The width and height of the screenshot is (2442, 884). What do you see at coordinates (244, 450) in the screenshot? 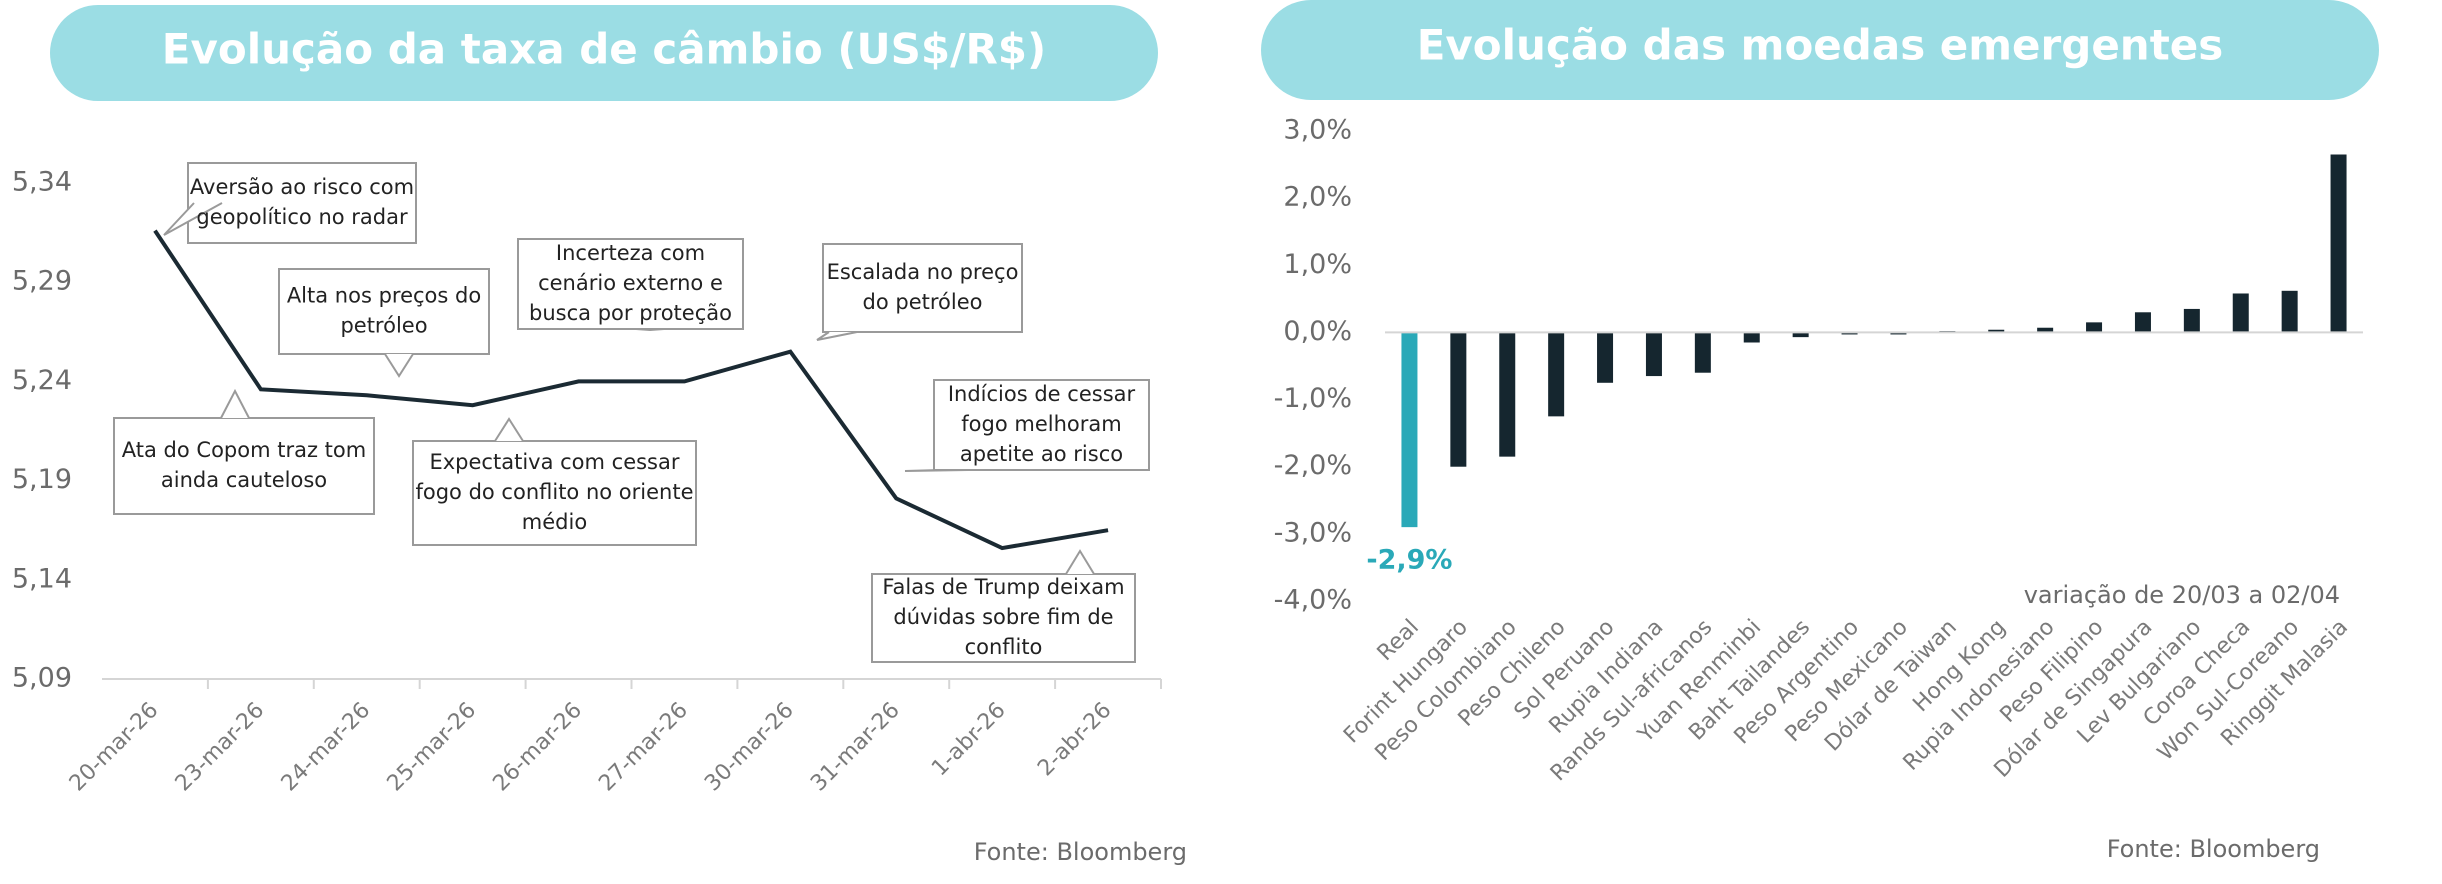
I see `annotation-text: Ata do Copom traz tom` at bounding box center [244, 450].